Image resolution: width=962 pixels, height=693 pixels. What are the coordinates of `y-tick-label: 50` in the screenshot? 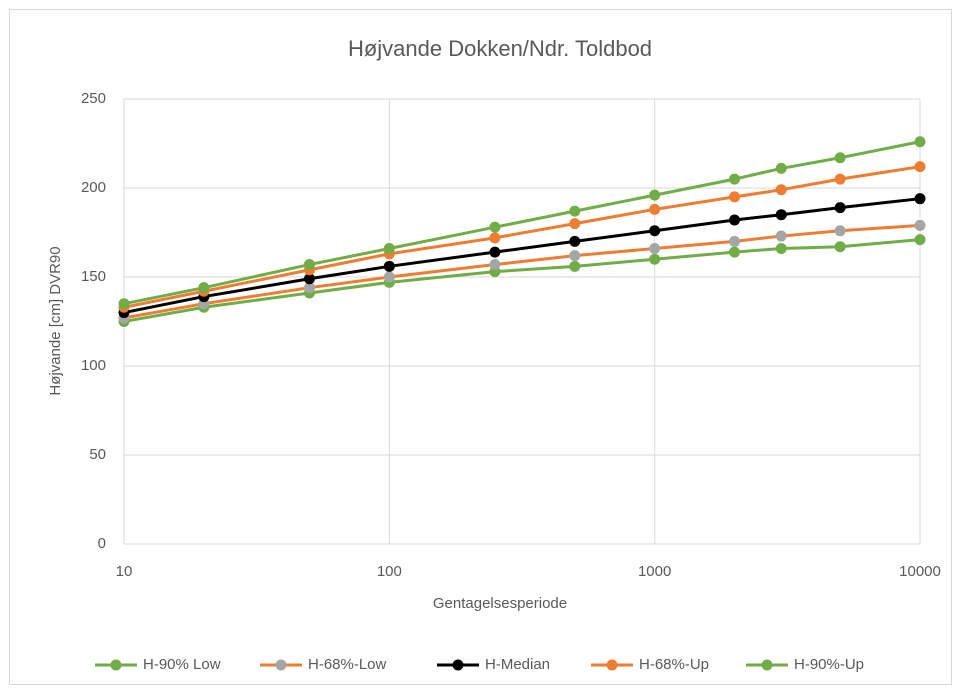 It's located at (97, 454).